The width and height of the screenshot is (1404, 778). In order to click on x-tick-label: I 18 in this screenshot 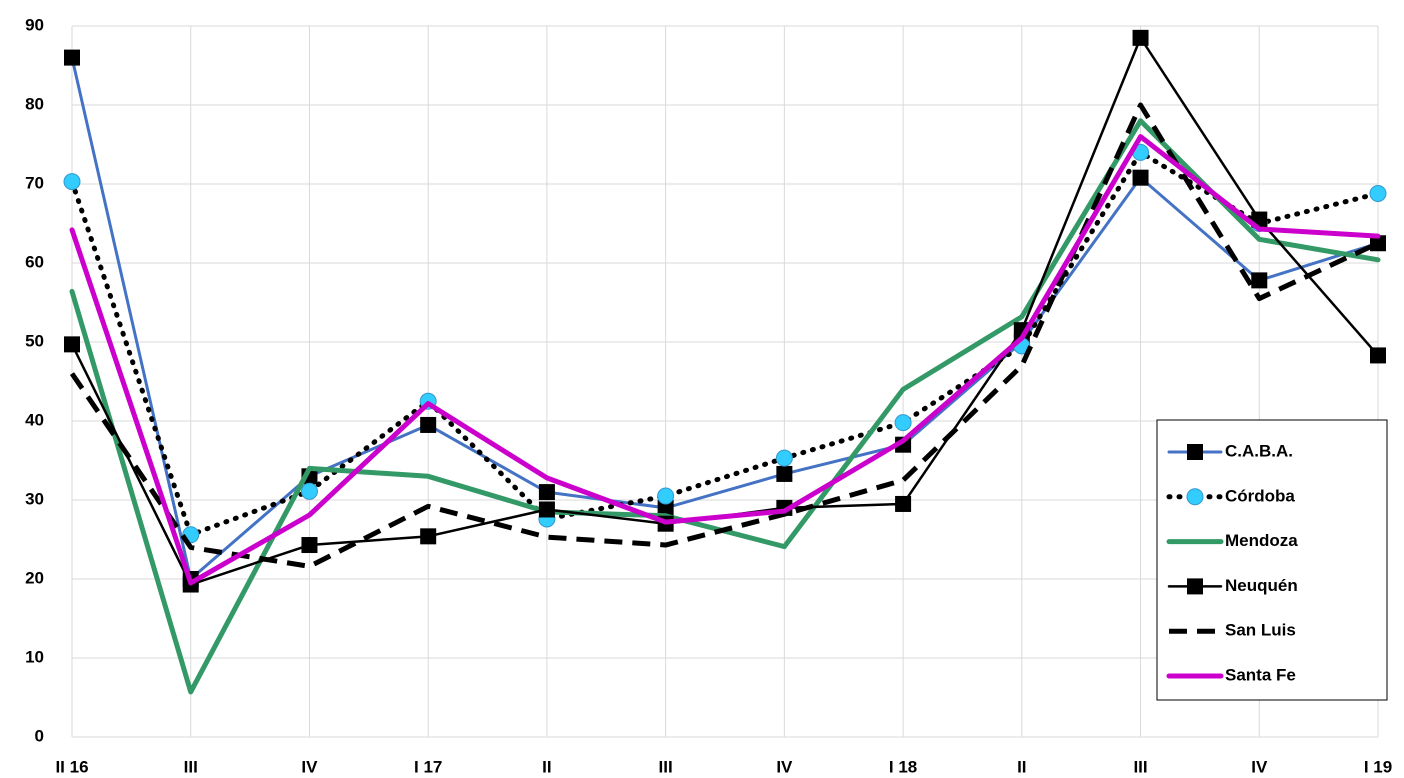, I will do `click(903, 766)`.